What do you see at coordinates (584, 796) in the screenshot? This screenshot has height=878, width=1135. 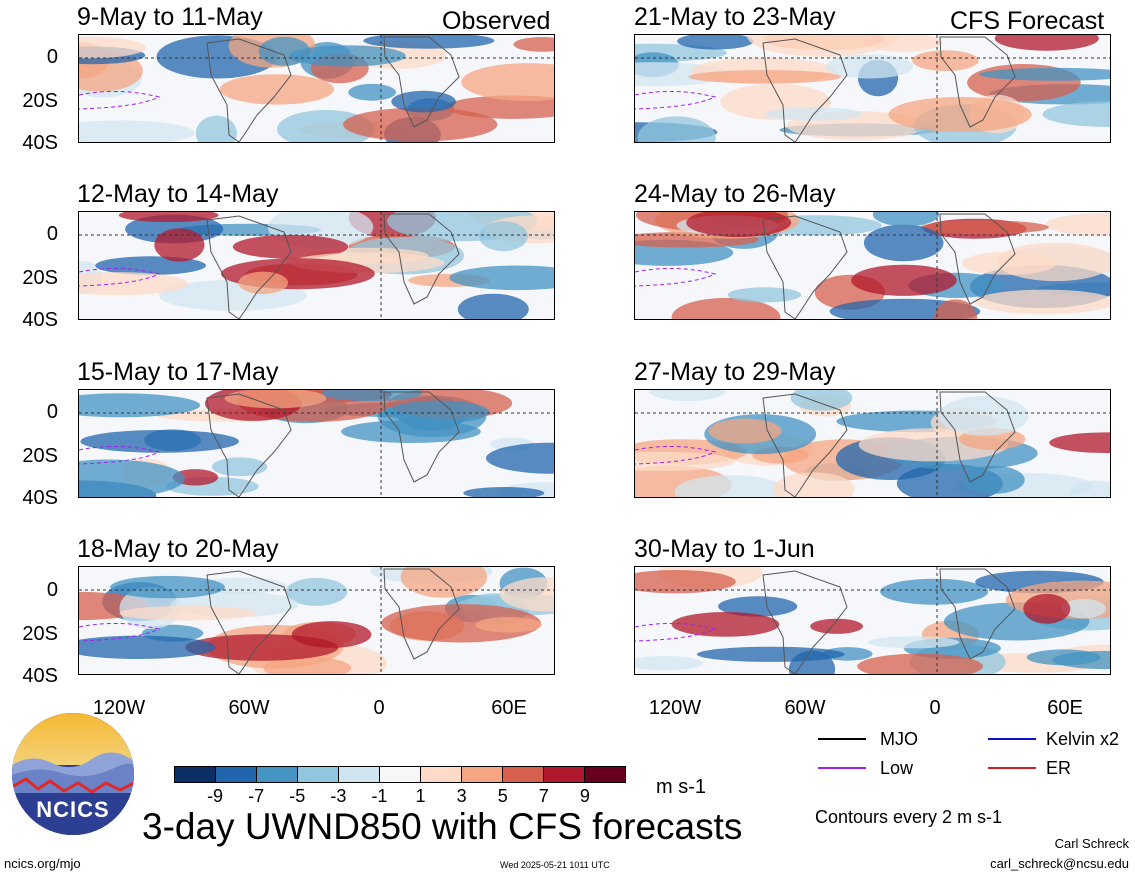 I see `colorbar-tick-label: 9` at bounding box center [584, 796].